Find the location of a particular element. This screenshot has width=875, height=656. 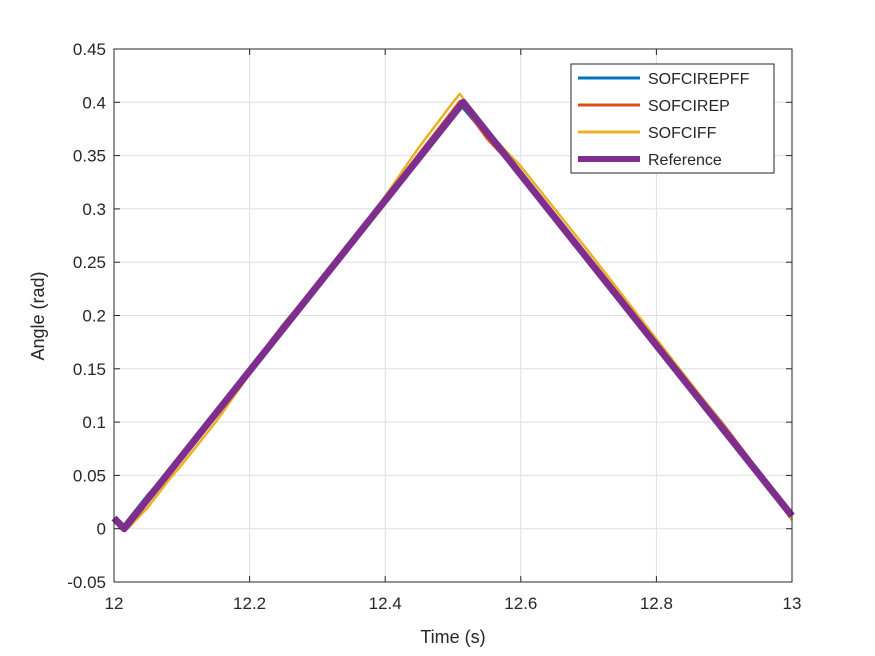

x-tick-label: 12.4 is located at coordinates (385, 603).